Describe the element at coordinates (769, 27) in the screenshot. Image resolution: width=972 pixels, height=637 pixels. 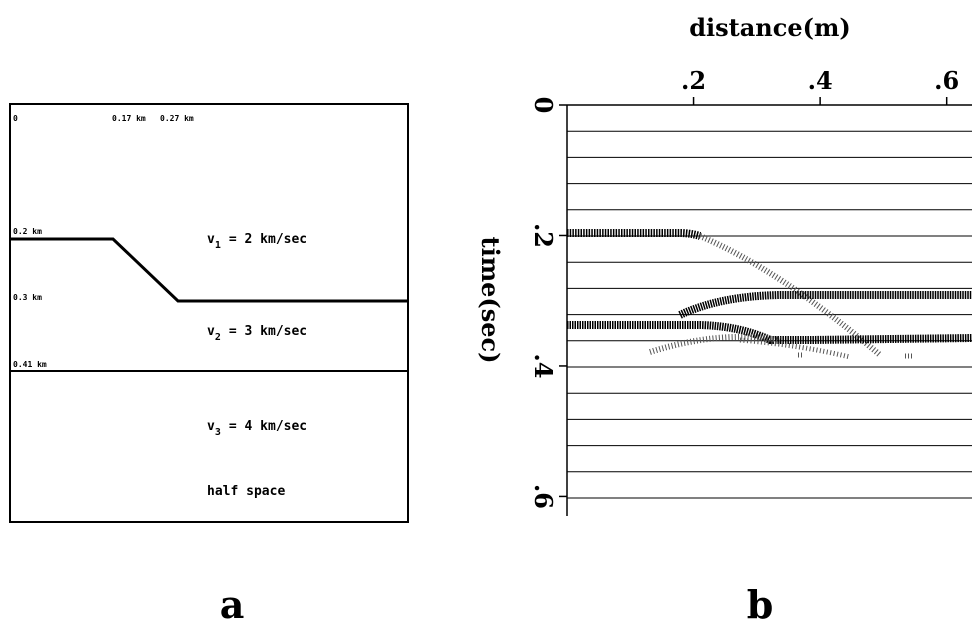
I see `x-label: distance(m)` at that location.